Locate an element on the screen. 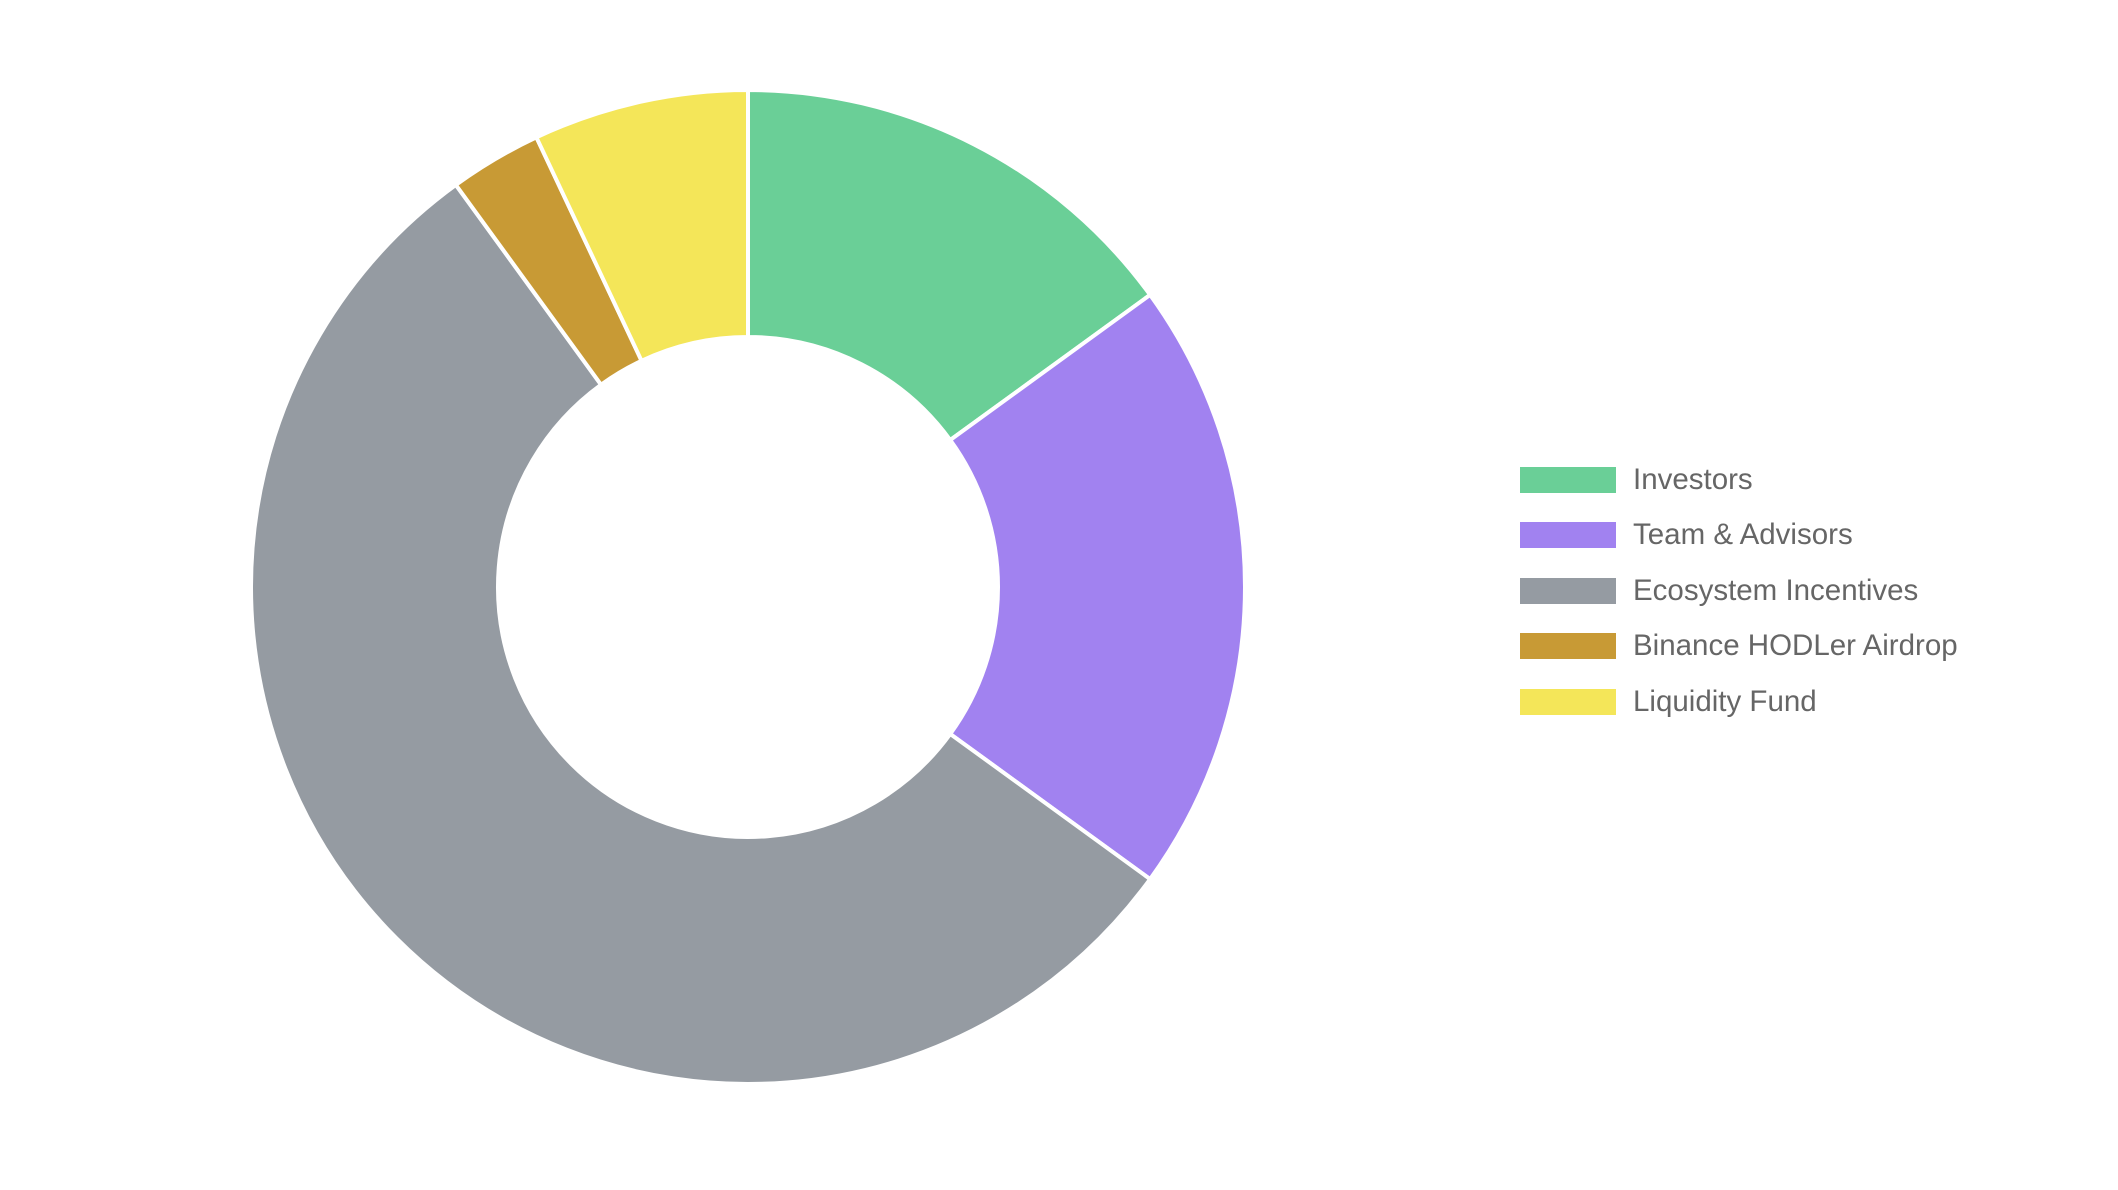 The height and width of the screenshot is (1190, 2118). legend-label: Liquidity Fund is located at coordinates (1725, 701).